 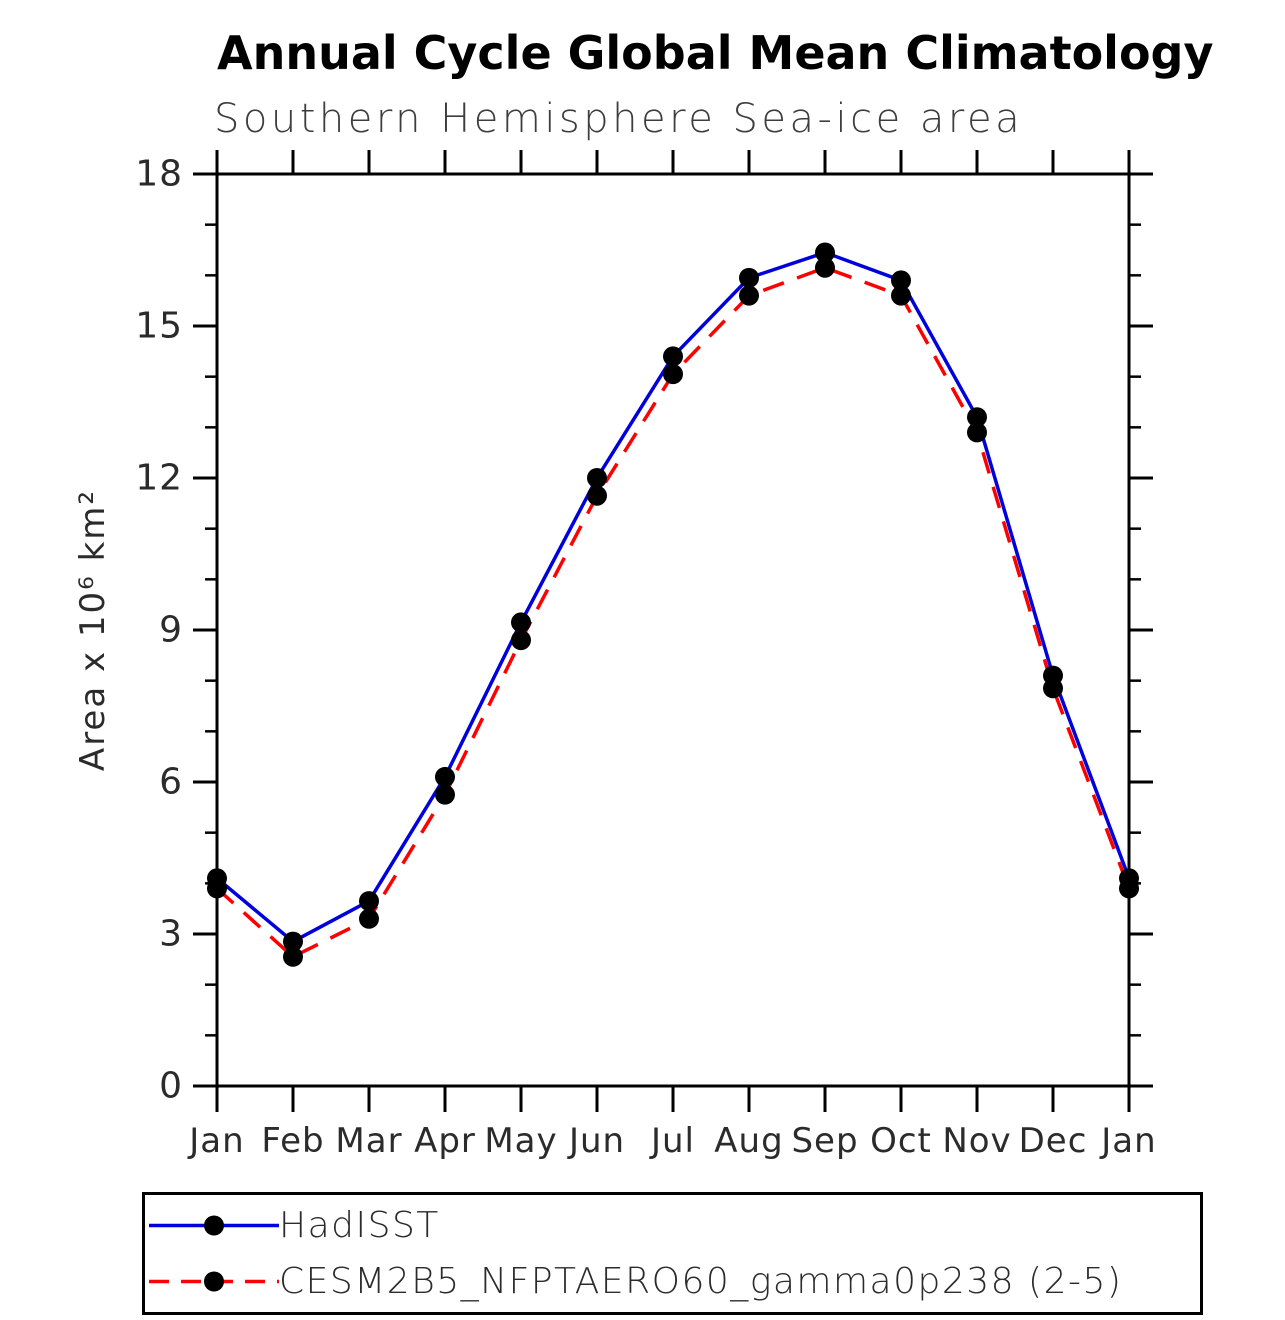 What do you see at coordinates (672, 1141) in the screenshot?
I see `x-tick-label: Jul` at bounding box center [672, 1141].